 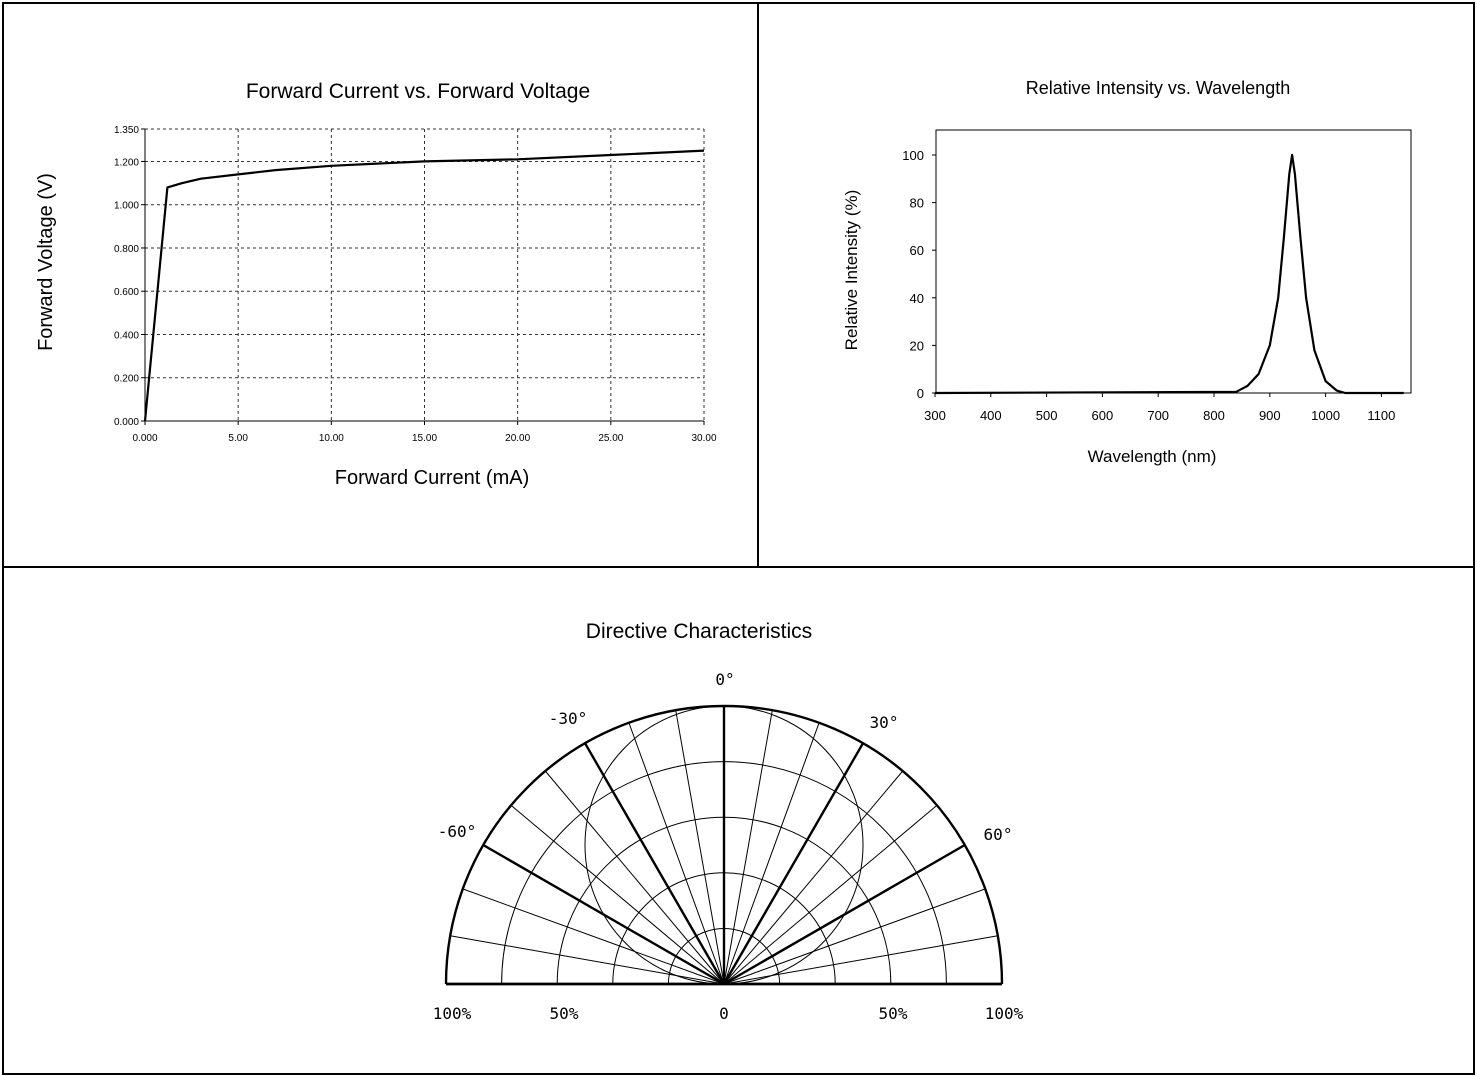 I want to click on radial-label-right-100: 100%, so click(x=1004, y=1013).